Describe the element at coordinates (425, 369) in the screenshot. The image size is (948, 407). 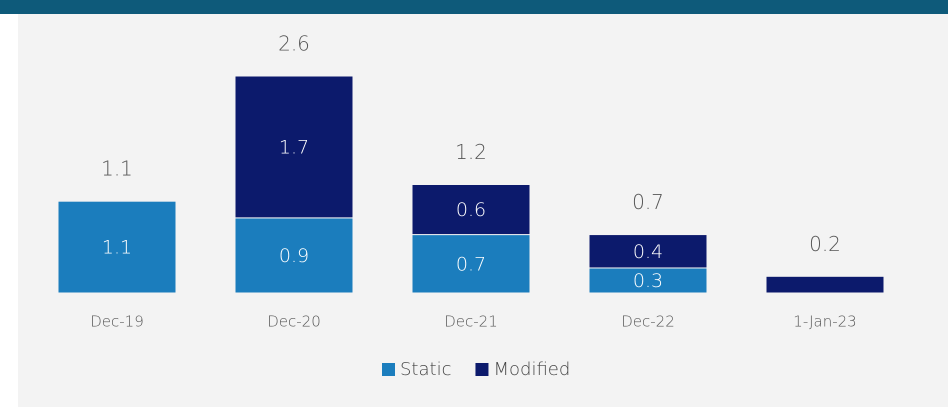
I see `legend-label: Static` at that location.